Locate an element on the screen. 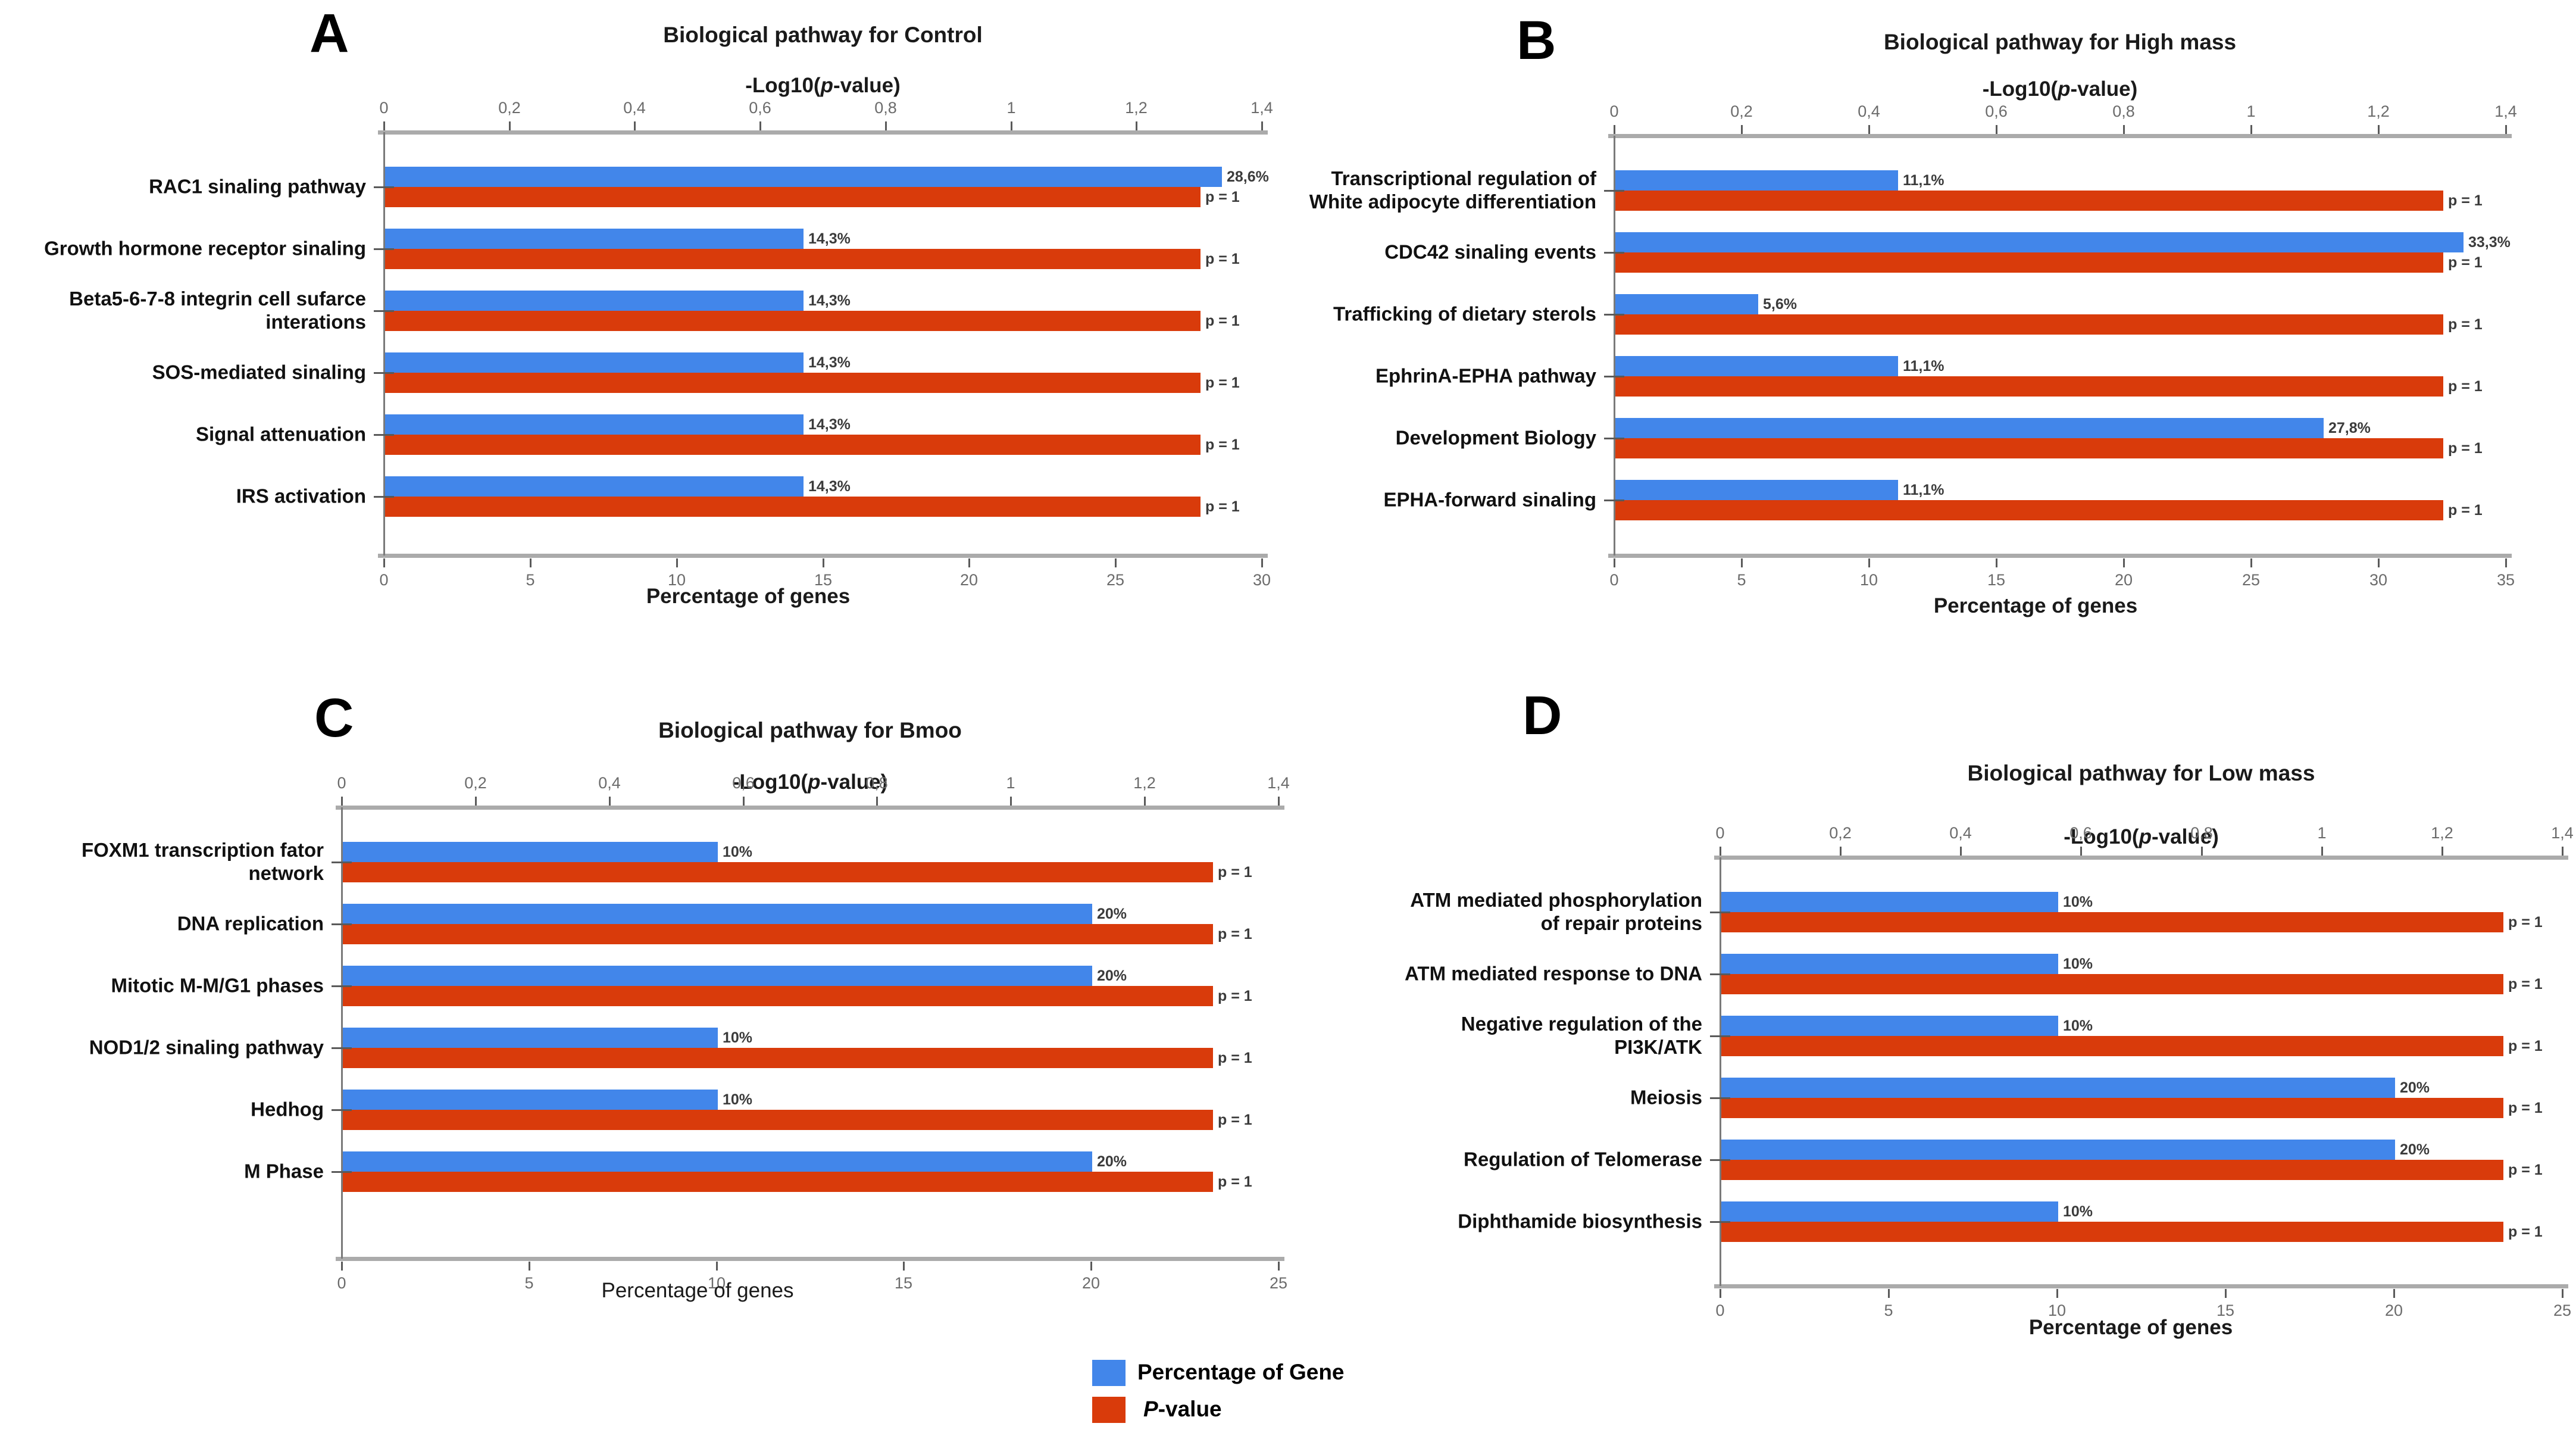  y-axis is located at coordinates (1720, 1071).